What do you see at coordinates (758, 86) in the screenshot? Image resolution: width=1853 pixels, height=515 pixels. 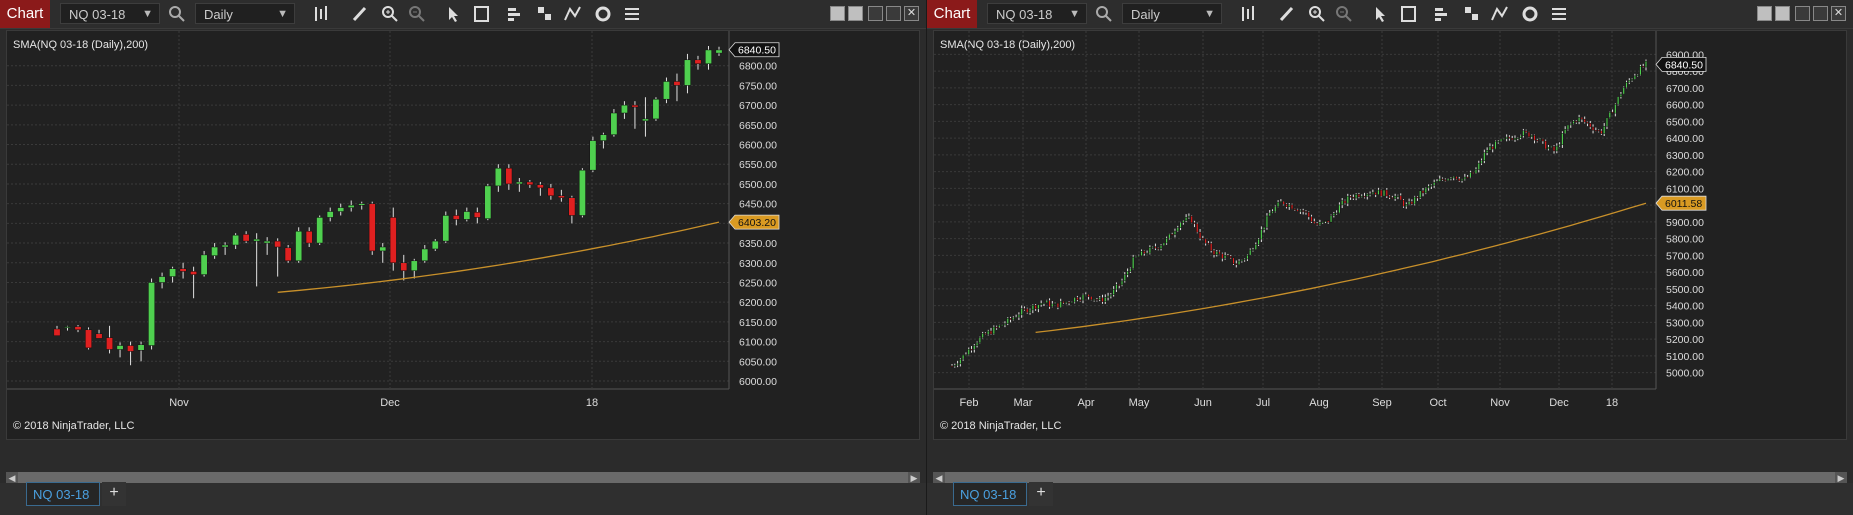 I see `y-tick-label: 6750.00` at bounding box center [758, 86].